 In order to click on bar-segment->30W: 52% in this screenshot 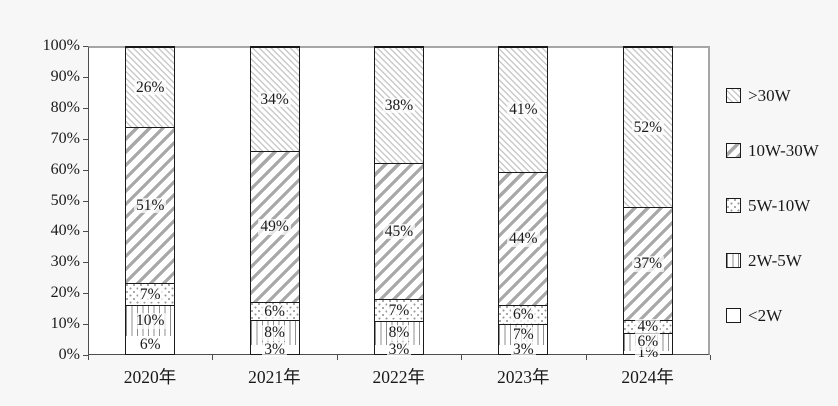, I will do `click(647, 127)`.